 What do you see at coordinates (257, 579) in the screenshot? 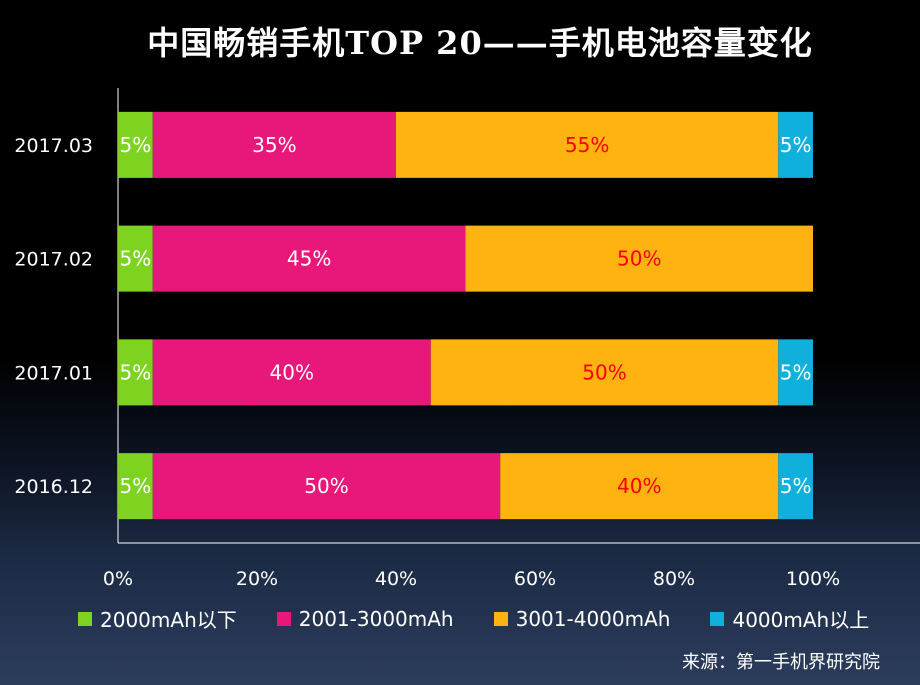
I see `x-tick-label: 20%` at bounding box center [257, 579].